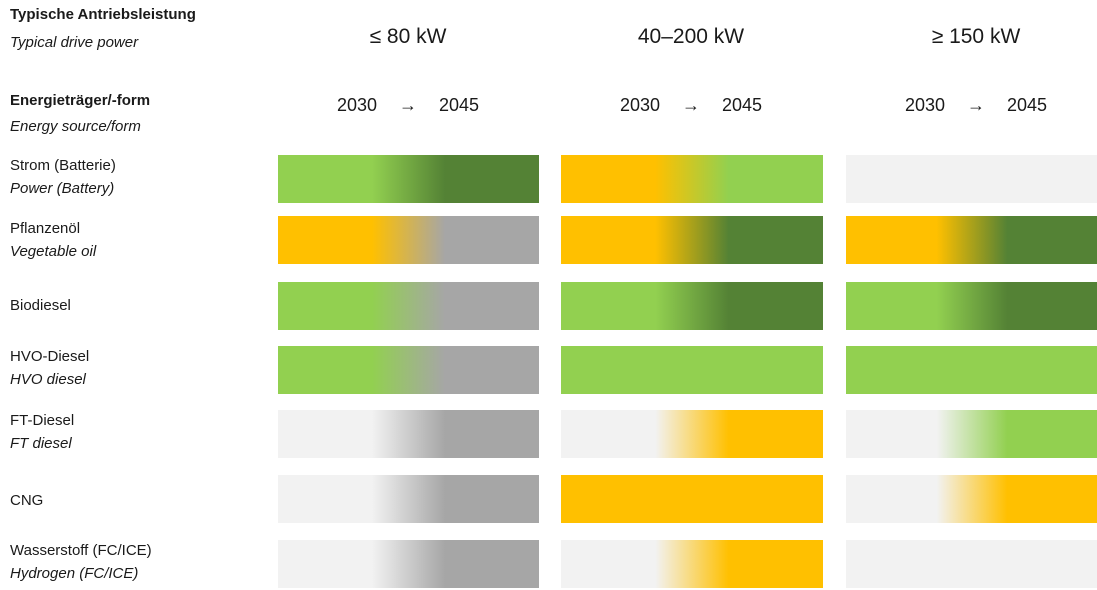  What do you see at coordinates (75, 126) in the screenshot?
I see `energy-header-en: Energy source/form` at bounding box center [75, 126].